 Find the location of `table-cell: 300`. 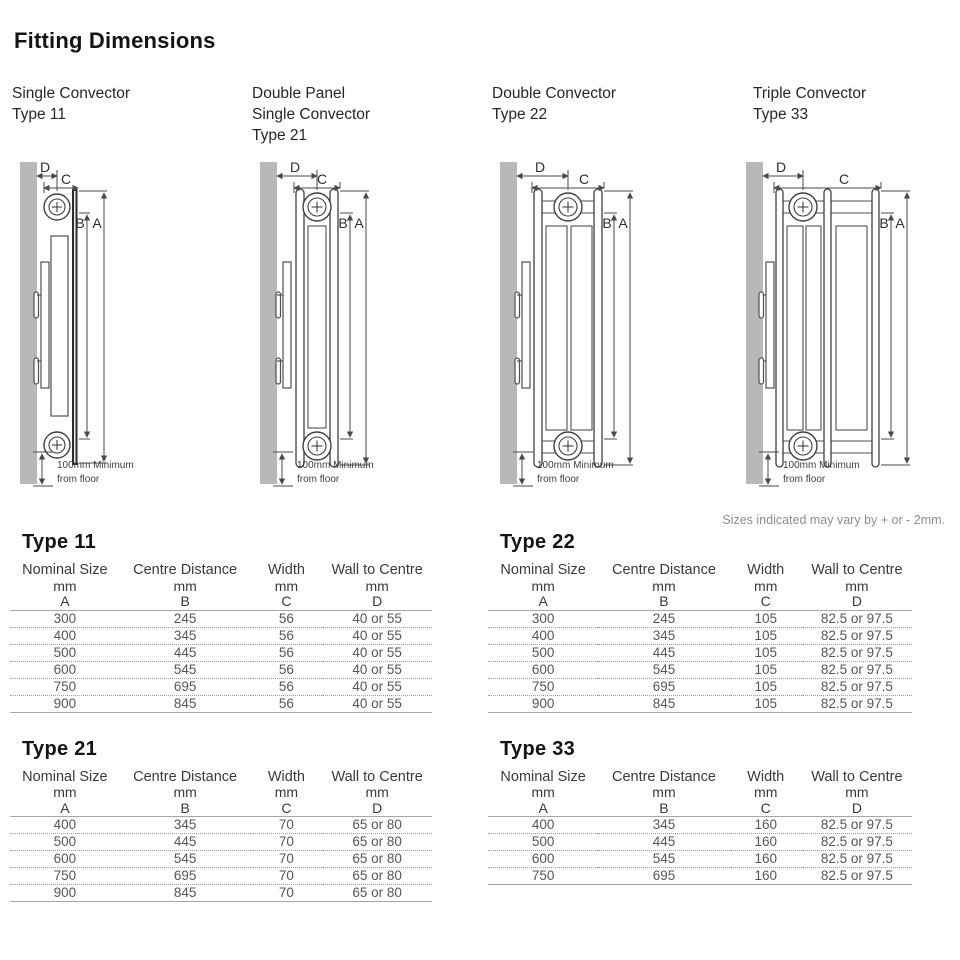

table-cell: 300 is located at coordinates (65, 618).